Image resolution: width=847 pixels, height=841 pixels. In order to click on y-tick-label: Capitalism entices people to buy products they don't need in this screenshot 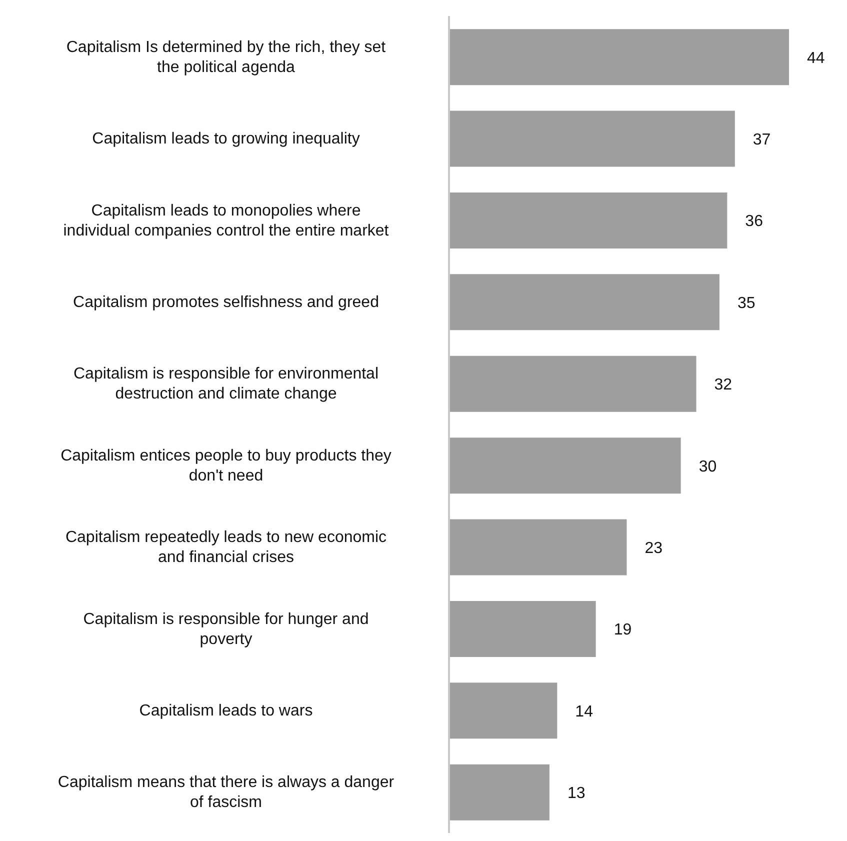, I will do `click(226, 465)`.